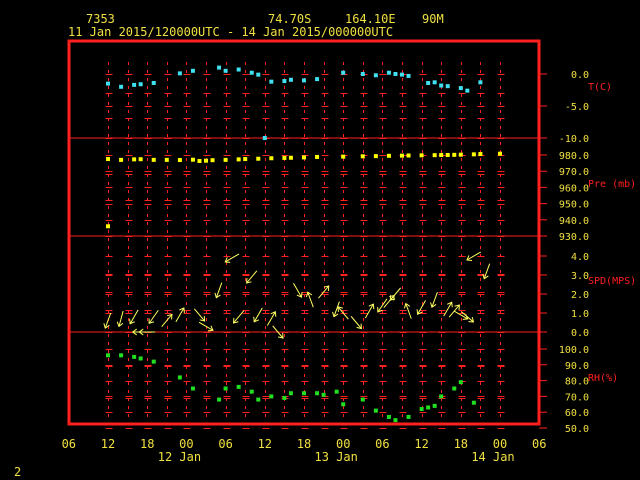 The image size is (640, 480). Describe the element at coordinates (580, 295) in the screenshot. I see `y-tick-label: 2.0` at that location.